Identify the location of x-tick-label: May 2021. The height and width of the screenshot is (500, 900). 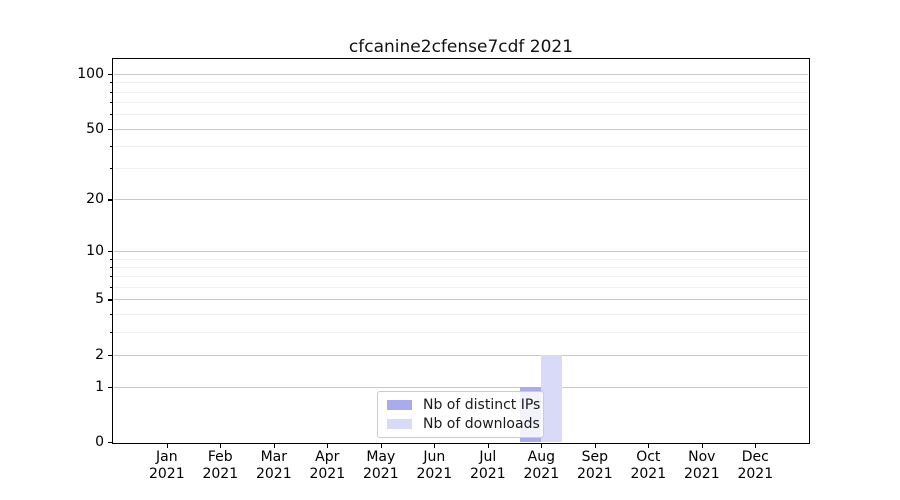
(380, 465).